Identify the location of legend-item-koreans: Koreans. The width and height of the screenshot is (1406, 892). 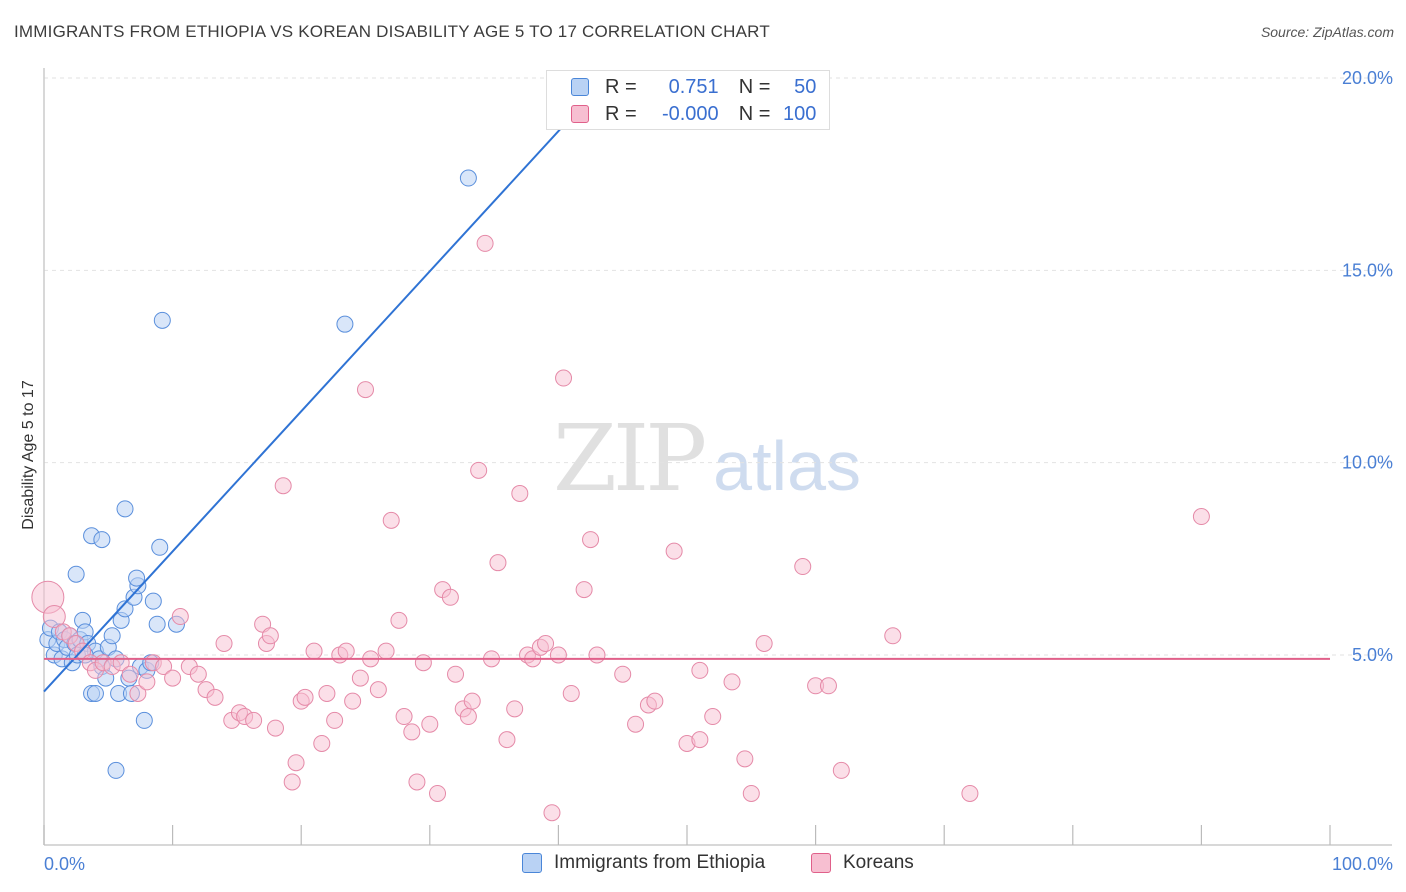
(862, 863).